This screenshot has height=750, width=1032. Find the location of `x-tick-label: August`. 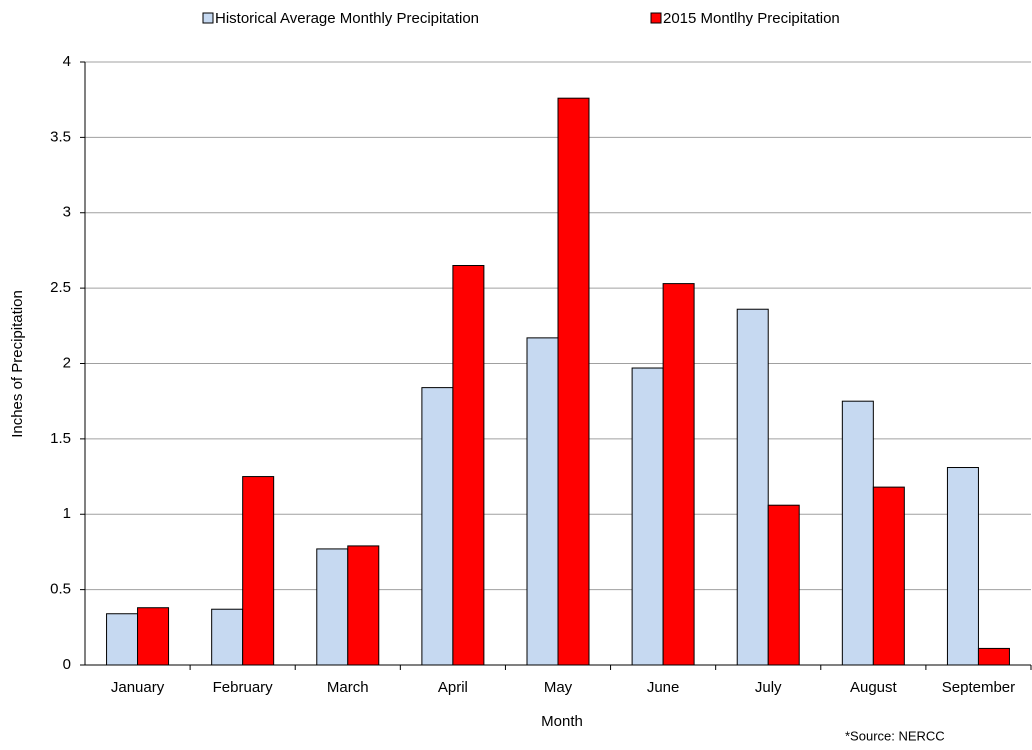

x-tick-label: August is located at coordinates (874, 687).